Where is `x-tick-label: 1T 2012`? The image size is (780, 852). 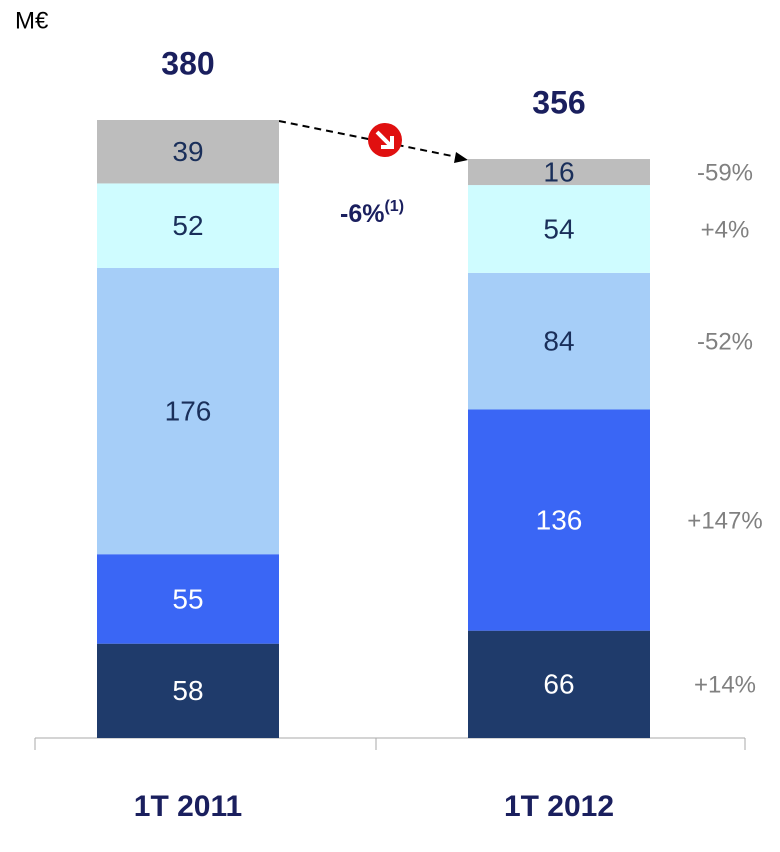 x-tick-label: 1T 2012 is located at coordinates (559, 806).